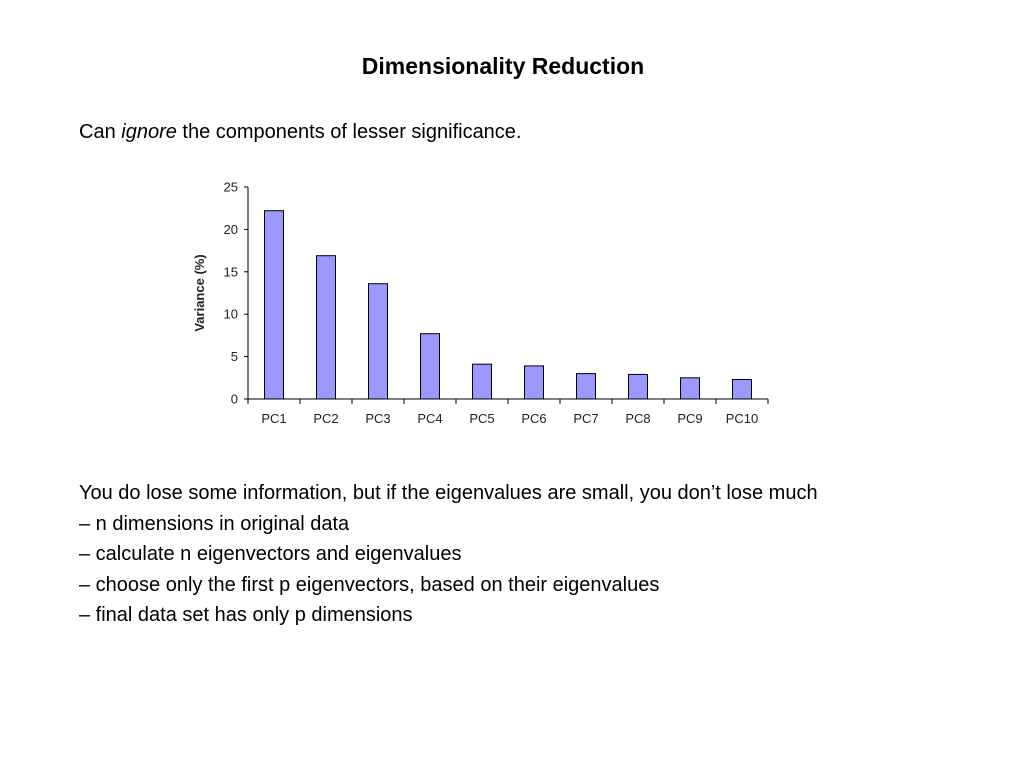  Describe the element at coordinates (325, 418) in the screenshot. I see `x-tick-label: PC2` at that location.